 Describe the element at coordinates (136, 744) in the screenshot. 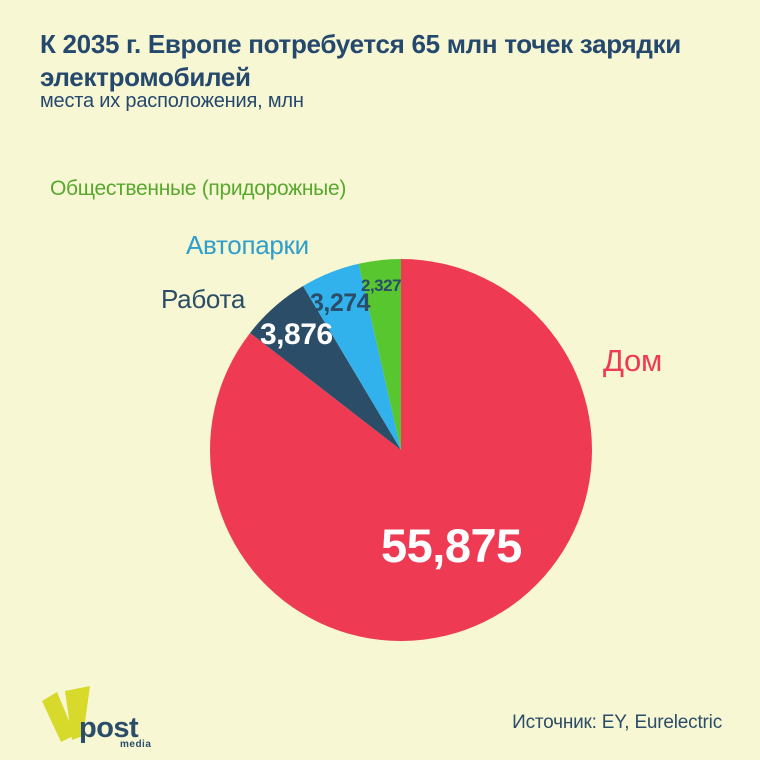

I see `logo-subtext: media` at that location.